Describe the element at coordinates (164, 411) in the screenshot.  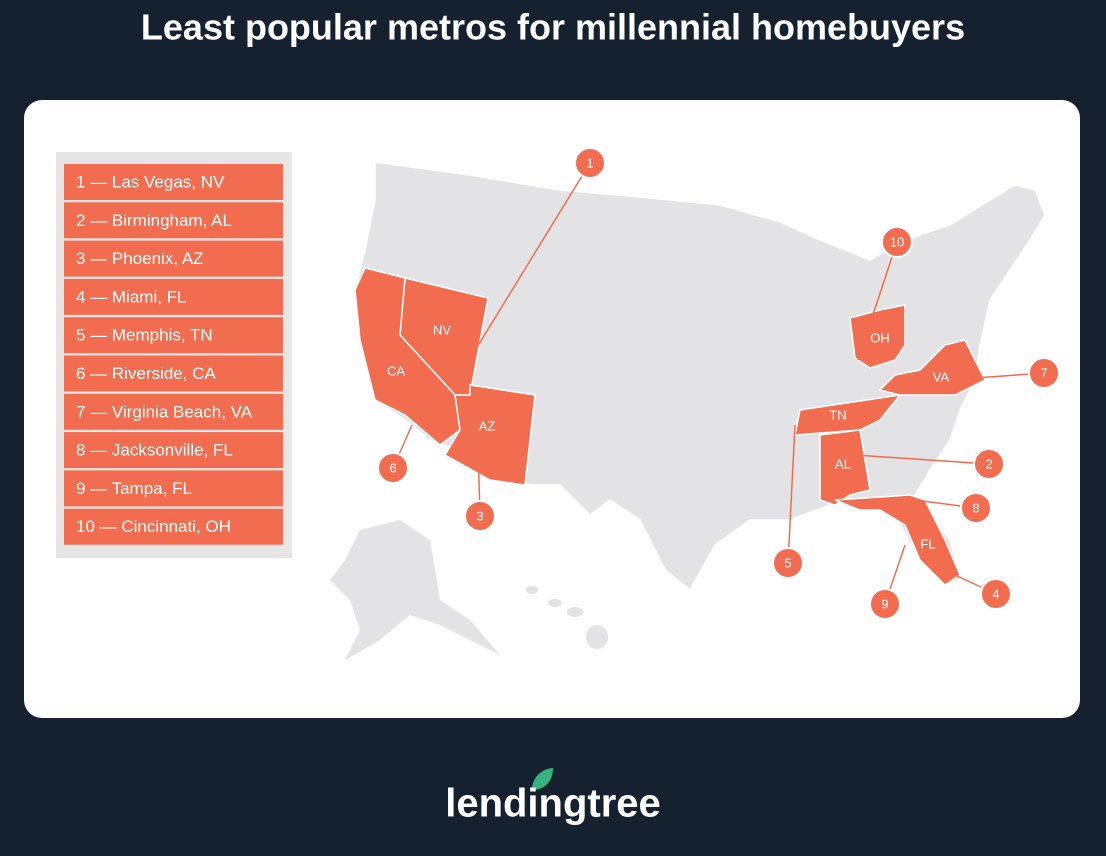
I see `legend-item: 7 — Virginia Beach, VA` at that location.